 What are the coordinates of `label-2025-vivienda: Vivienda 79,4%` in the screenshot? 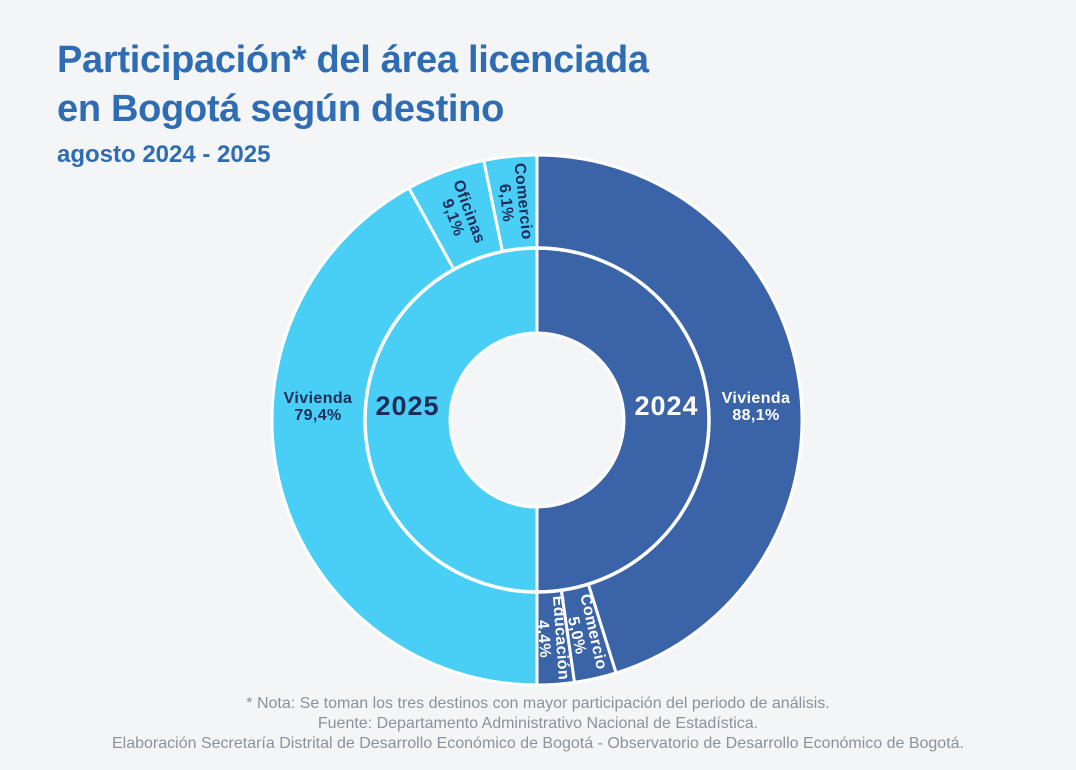 It's located at (318, 407).